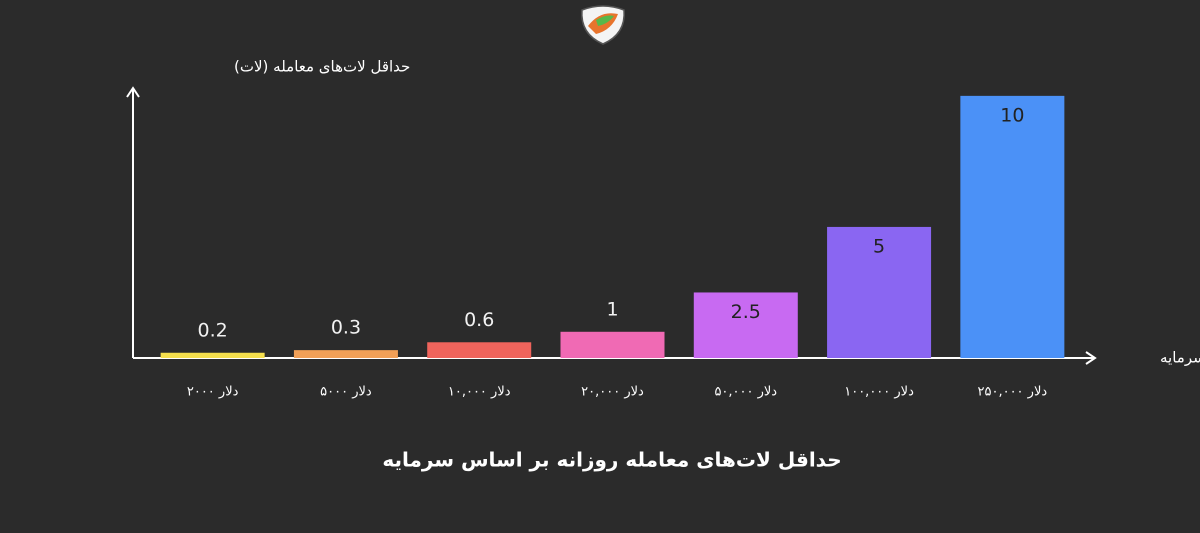  I want to click on value-label: 0.3, so click(346, 328).